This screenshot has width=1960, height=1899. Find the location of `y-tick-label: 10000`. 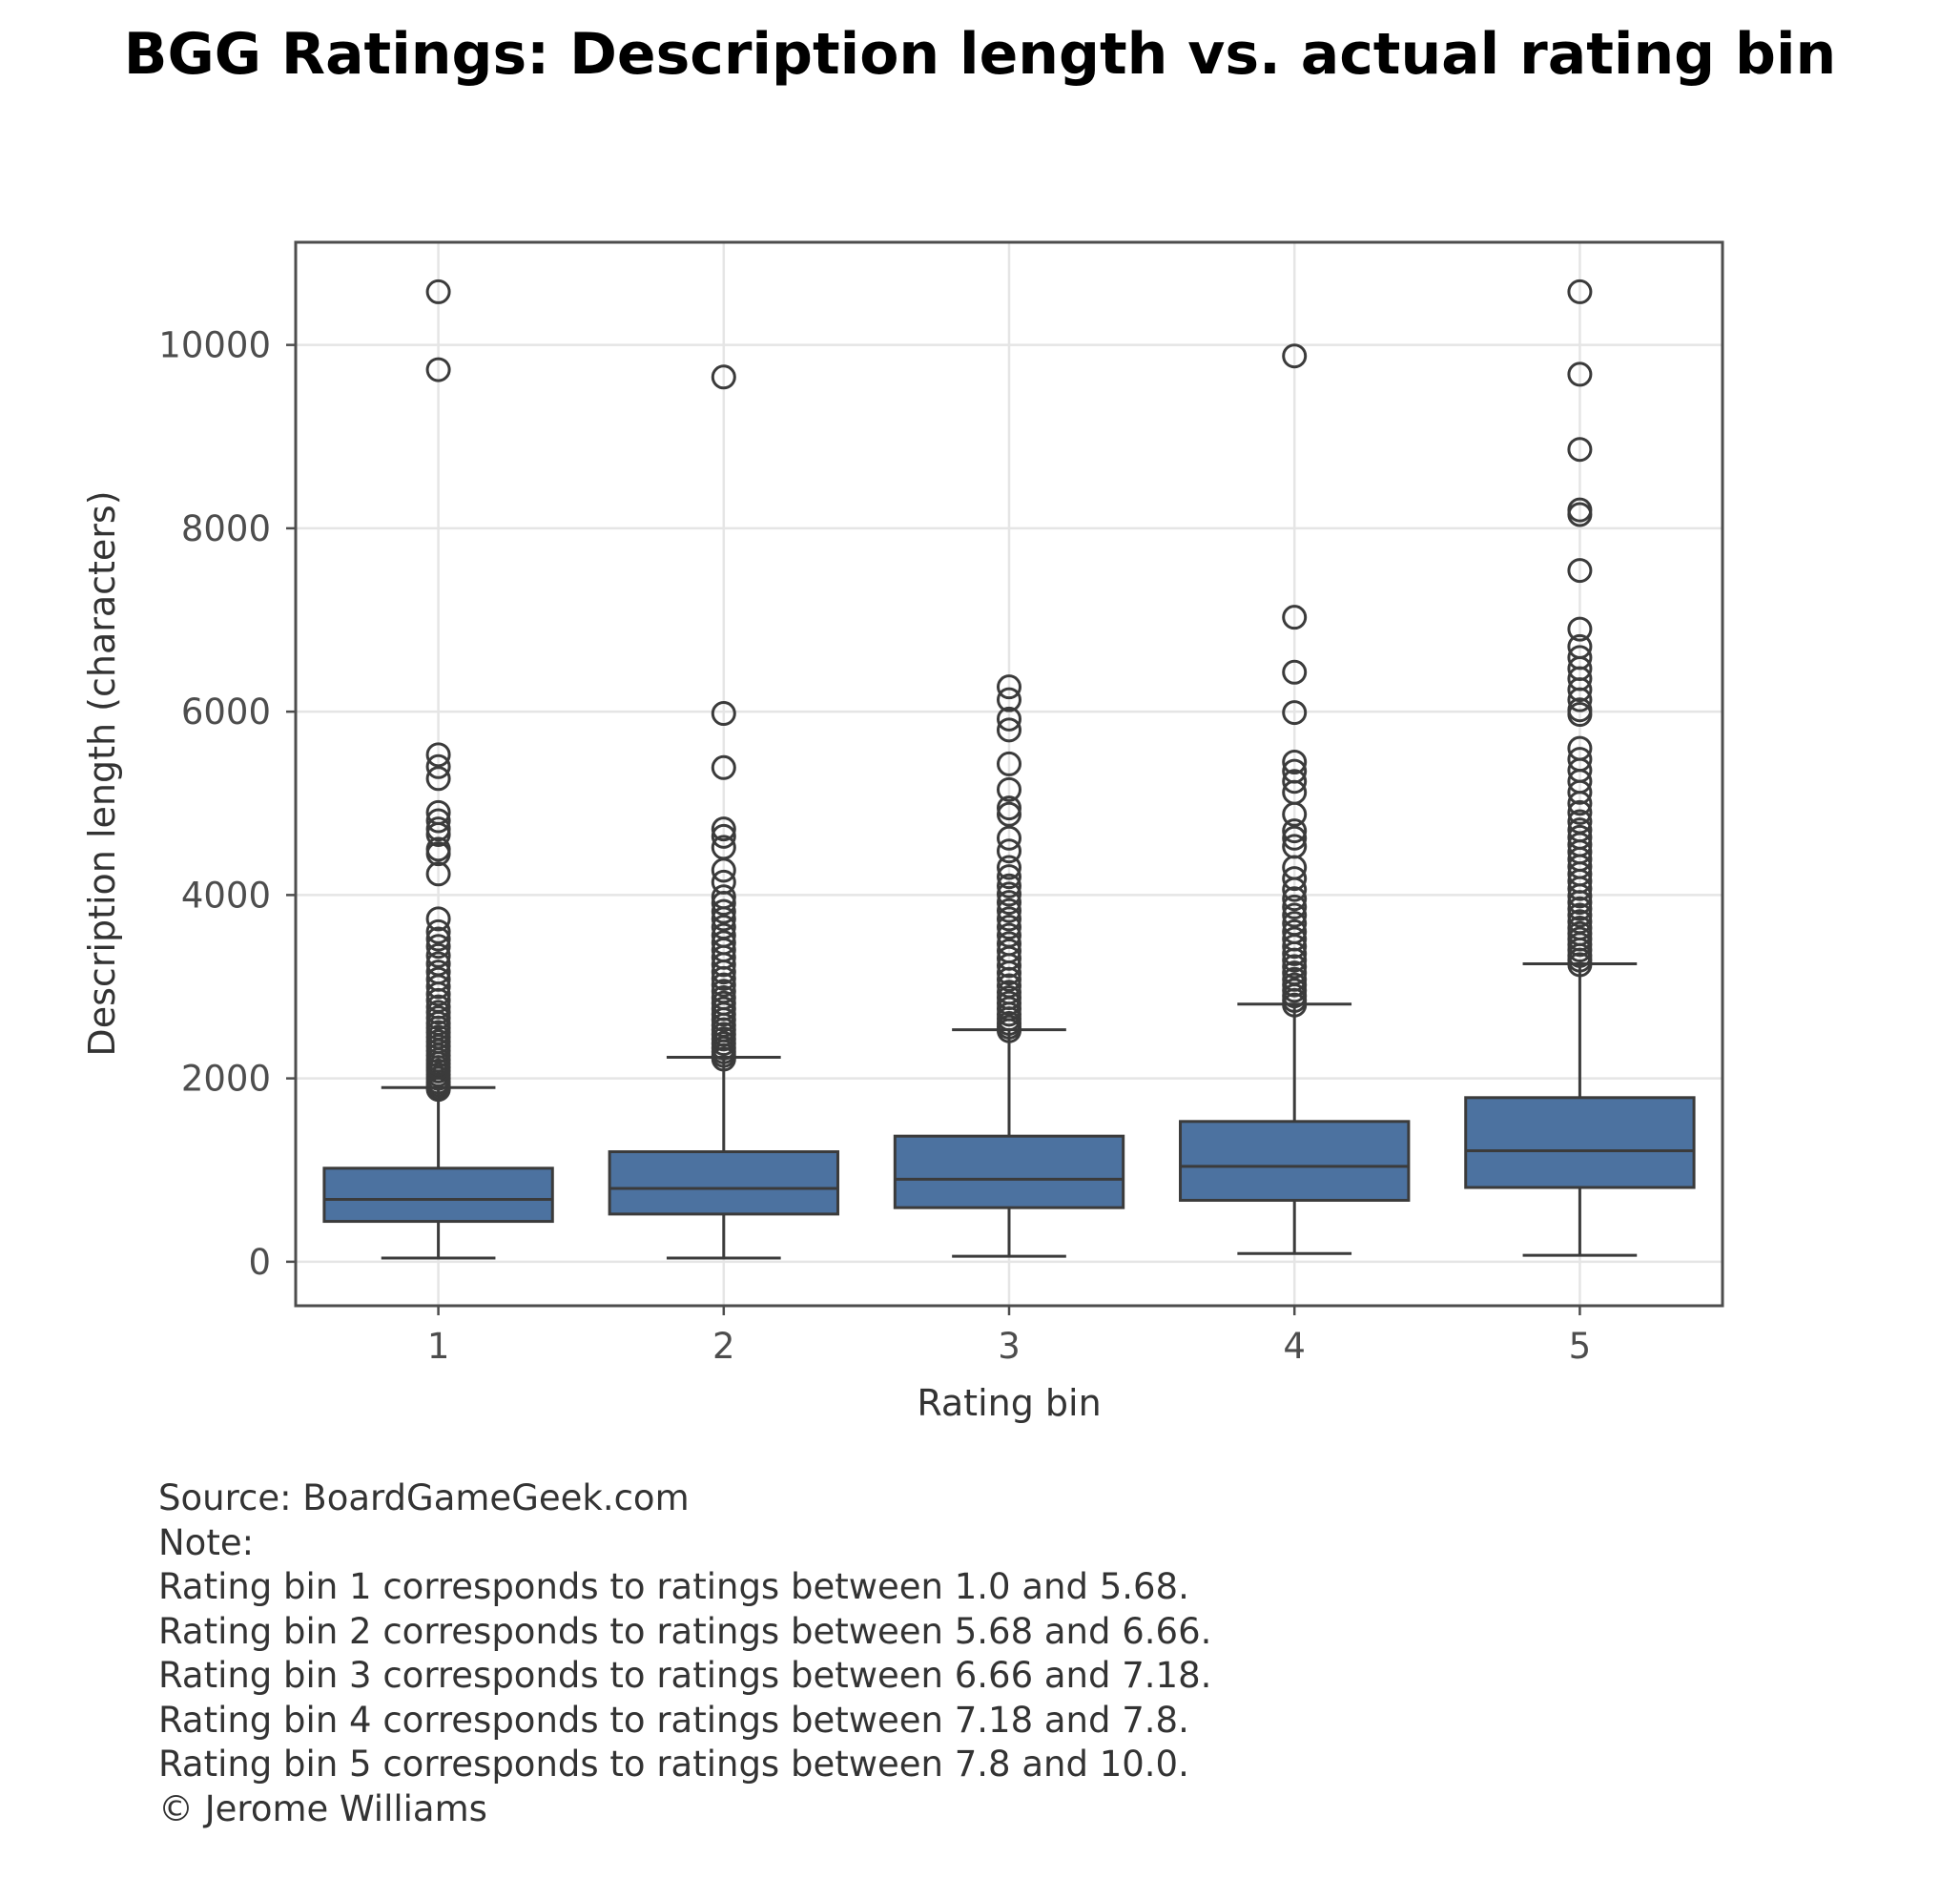

y-tick-label: 10000 is located at coordinates (214, 345).